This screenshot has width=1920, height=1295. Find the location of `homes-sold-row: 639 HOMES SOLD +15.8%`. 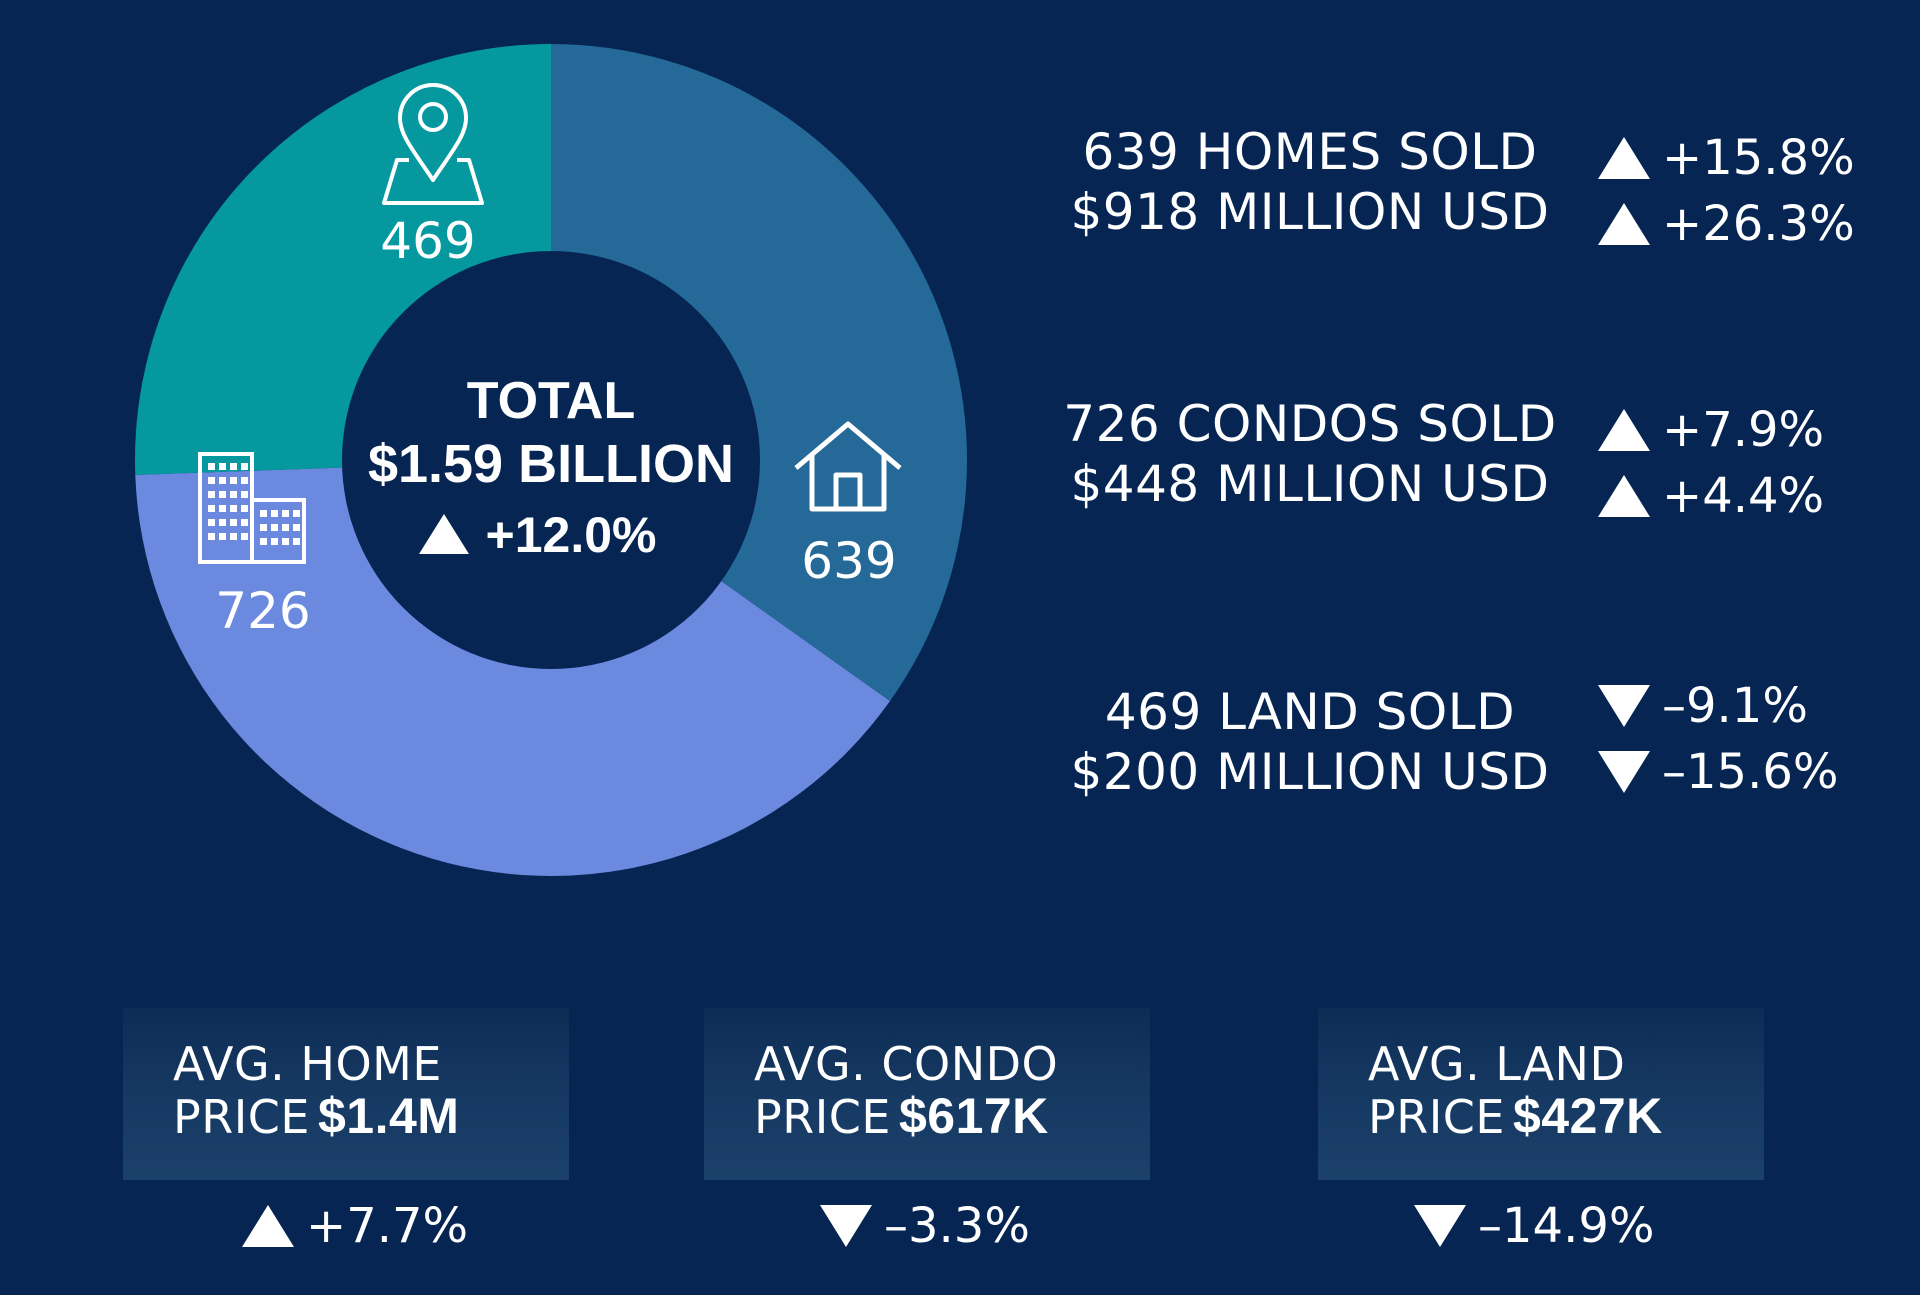

homes-sold-row: 639 HOMES SOLD +15.8% is located at coordinates (1460, 154).